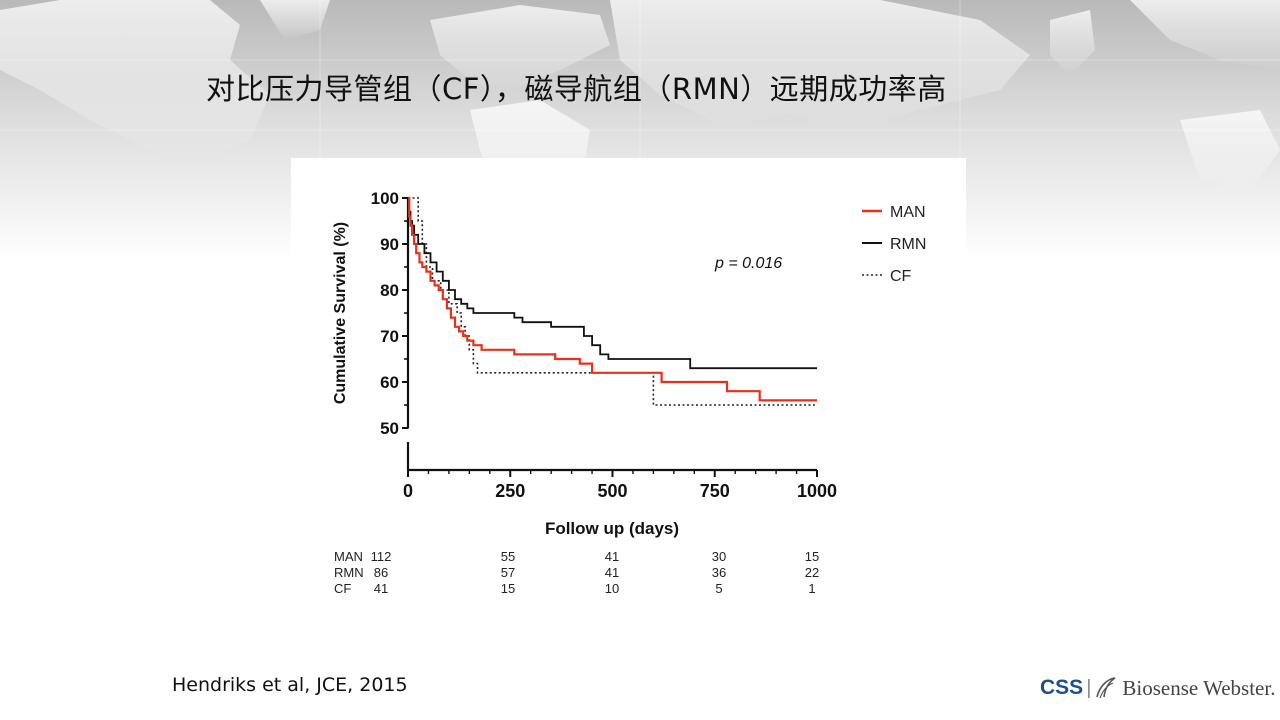 Image resolution: width=1280 pixels, height=720 pixels. I want to click on logo-biosense-webster: Biosense Webster., so click(1199, 687).